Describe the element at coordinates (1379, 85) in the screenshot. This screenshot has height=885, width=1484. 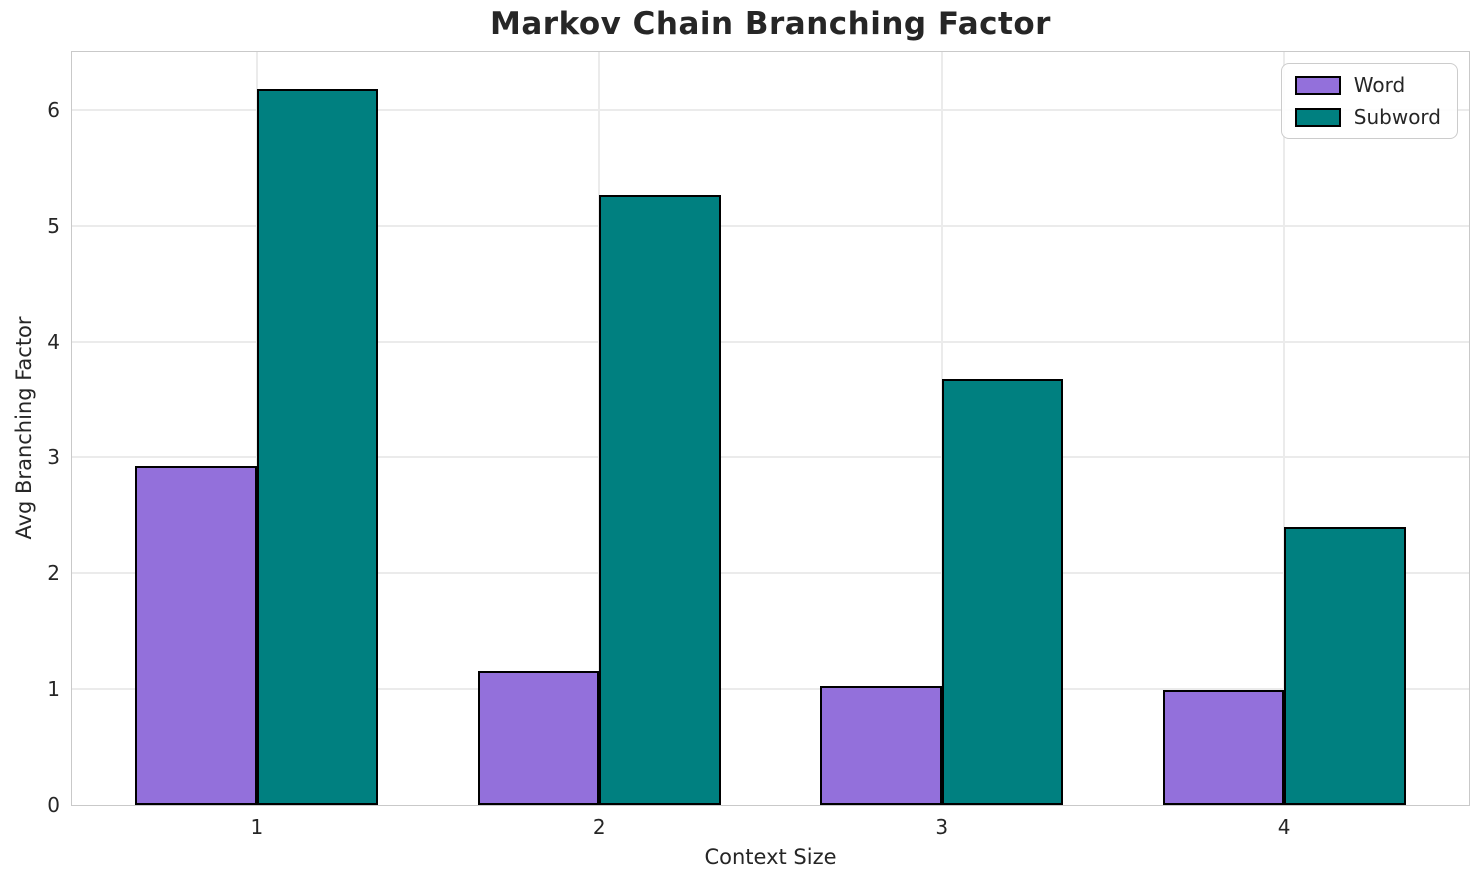
I see `legend-label-word: Word` at that location.